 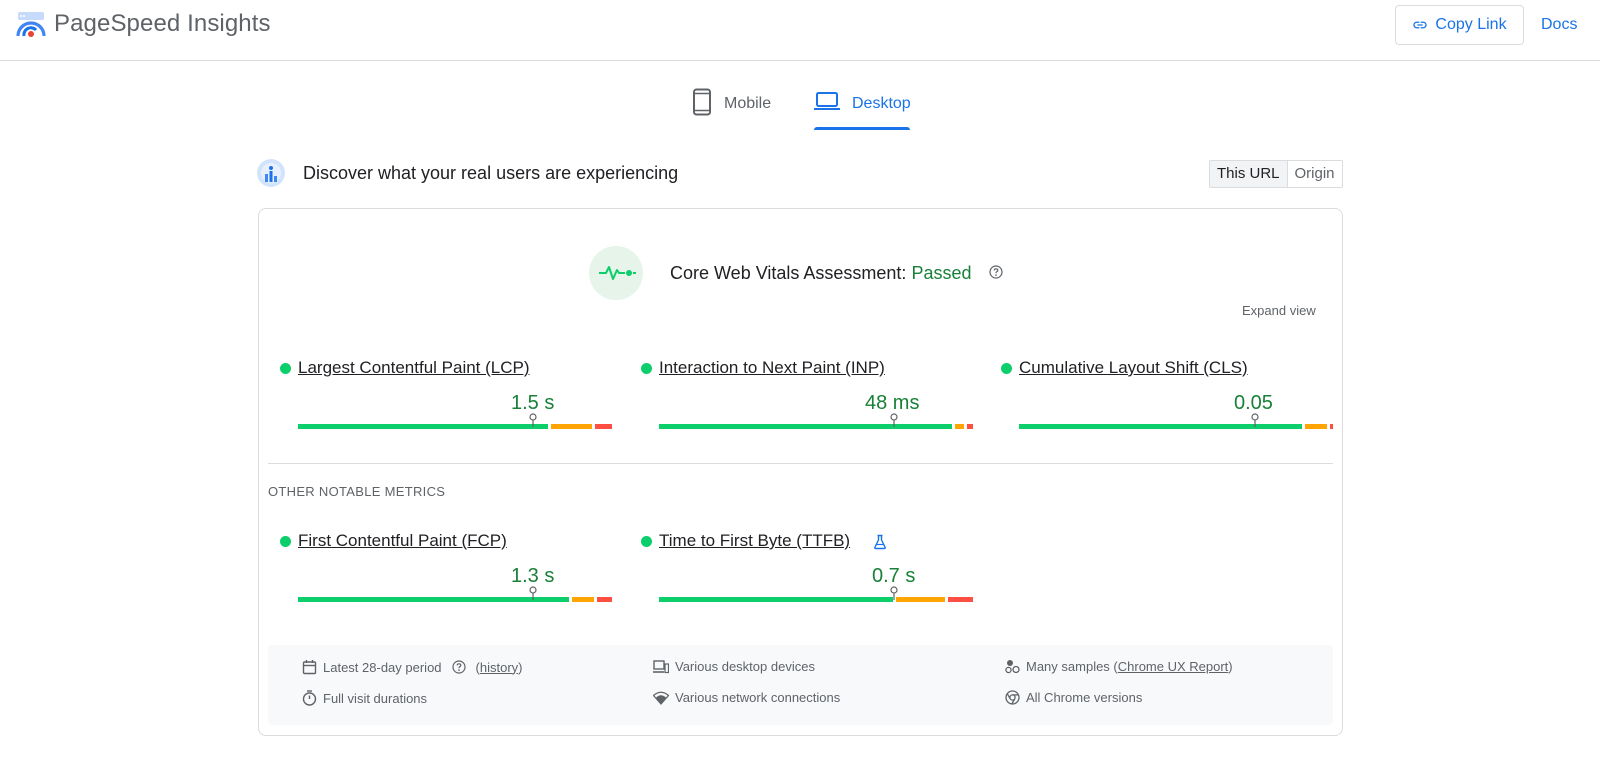 I want to click on info-devices-text: Various desktop devices, so click(x=745, y=666).